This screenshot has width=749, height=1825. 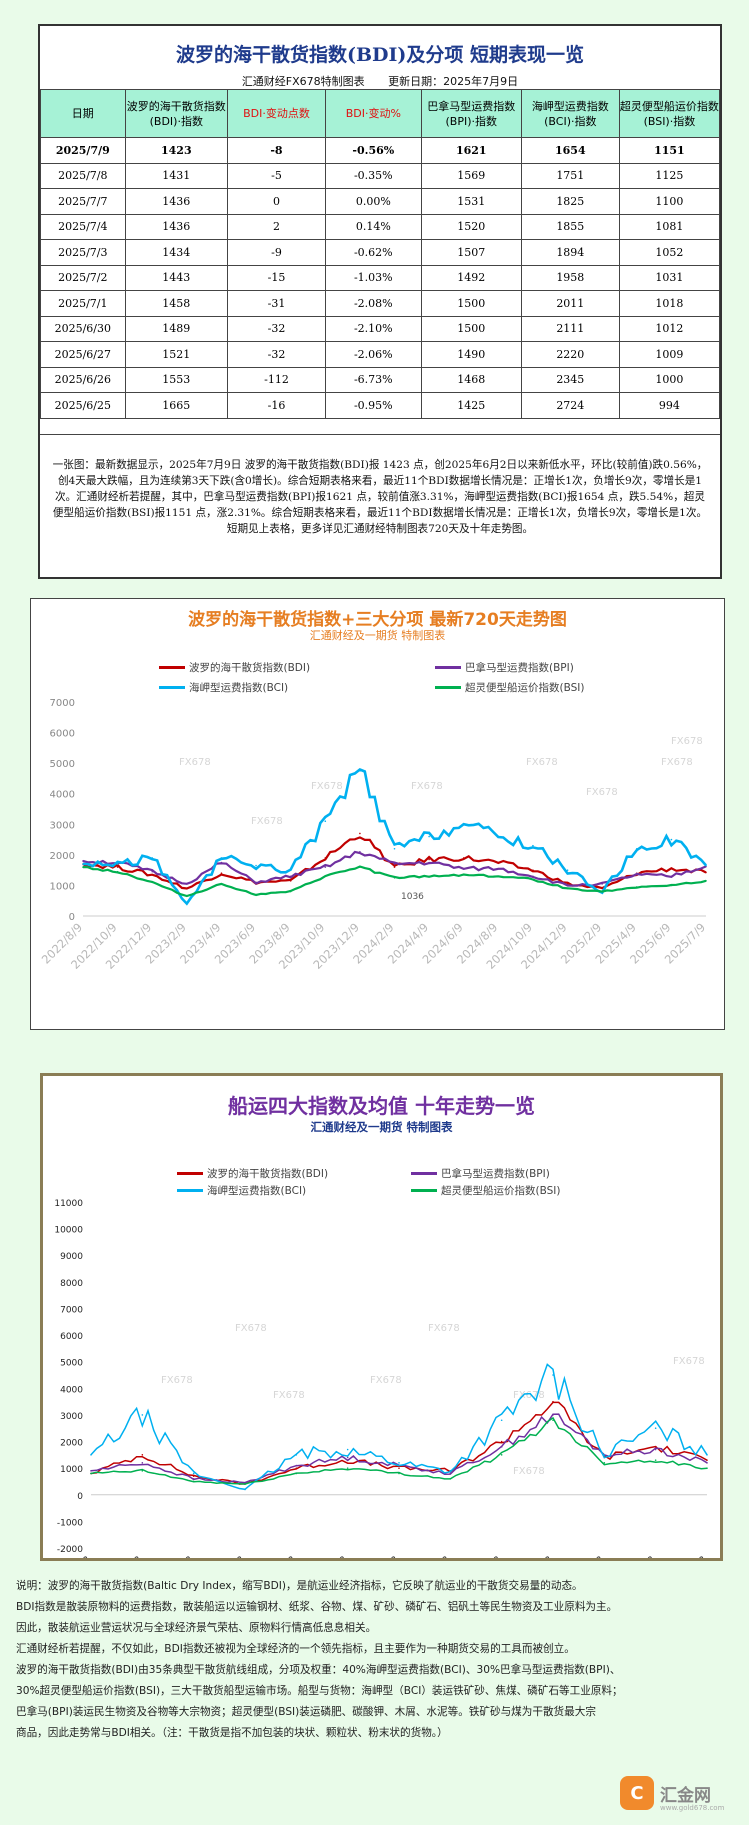 What do you see at coordinates (570, 201) in the screenshot?
I see `table-cell: 1825` at bounding box center [570, 201].